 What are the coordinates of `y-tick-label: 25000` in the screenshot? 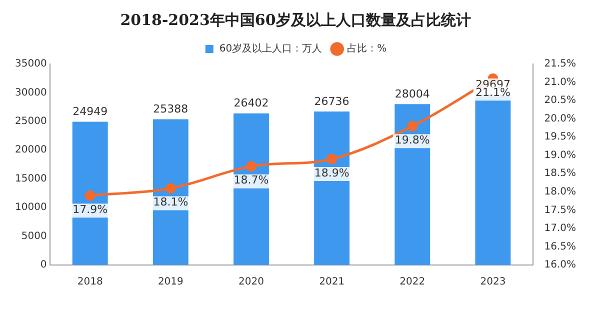 It's located at (31, 122).